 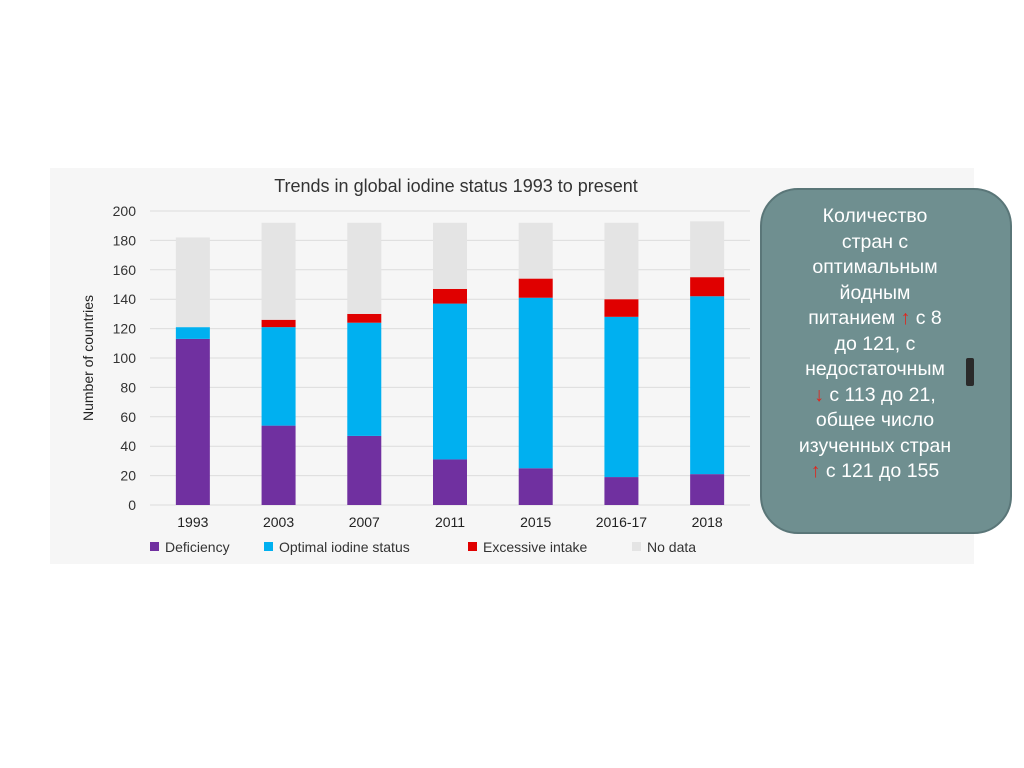 I want to click on info-line: изученных стран, so click(x=875, y=447).